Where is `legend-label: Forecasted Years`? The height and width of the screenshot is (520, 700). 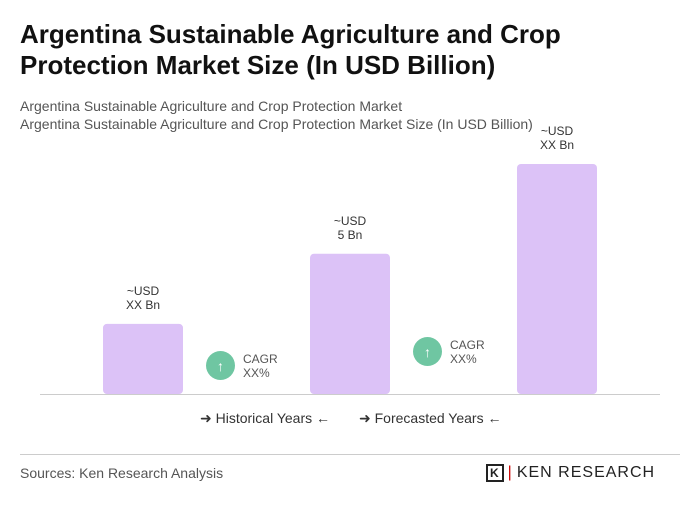 legend-label: Forecasted Years is located at coordinates (429, 418).